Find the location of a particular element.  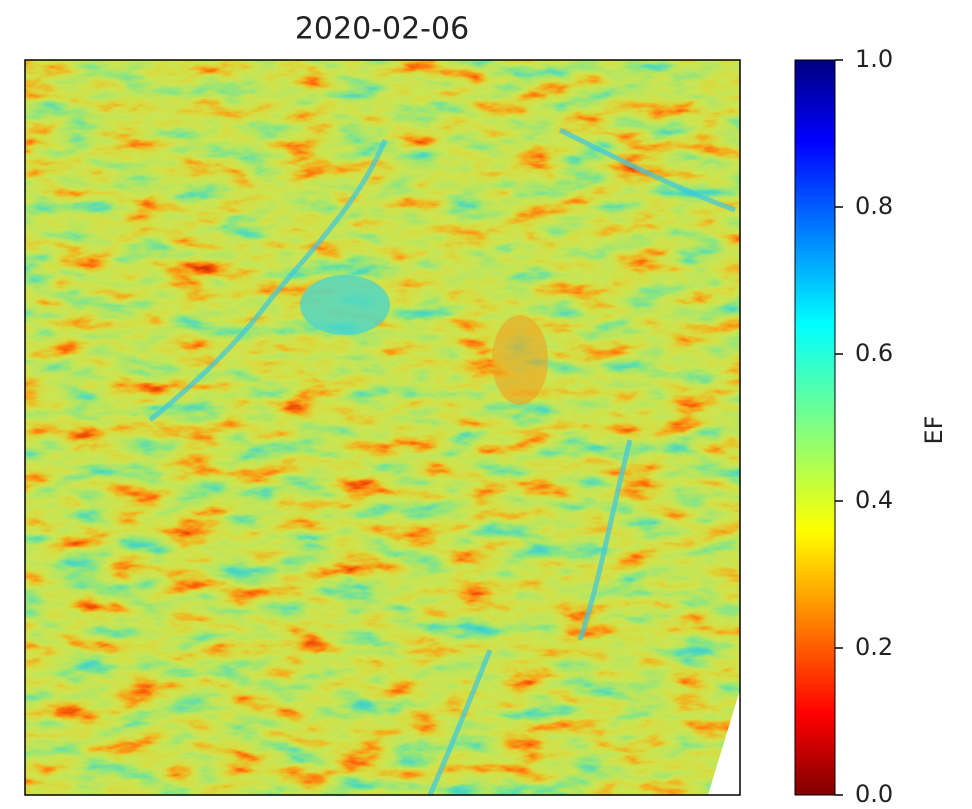

colorbar-ticks: 0.0 0.2 0.4 0.6 0.8 1.0 is located at coordinates (864, 426).